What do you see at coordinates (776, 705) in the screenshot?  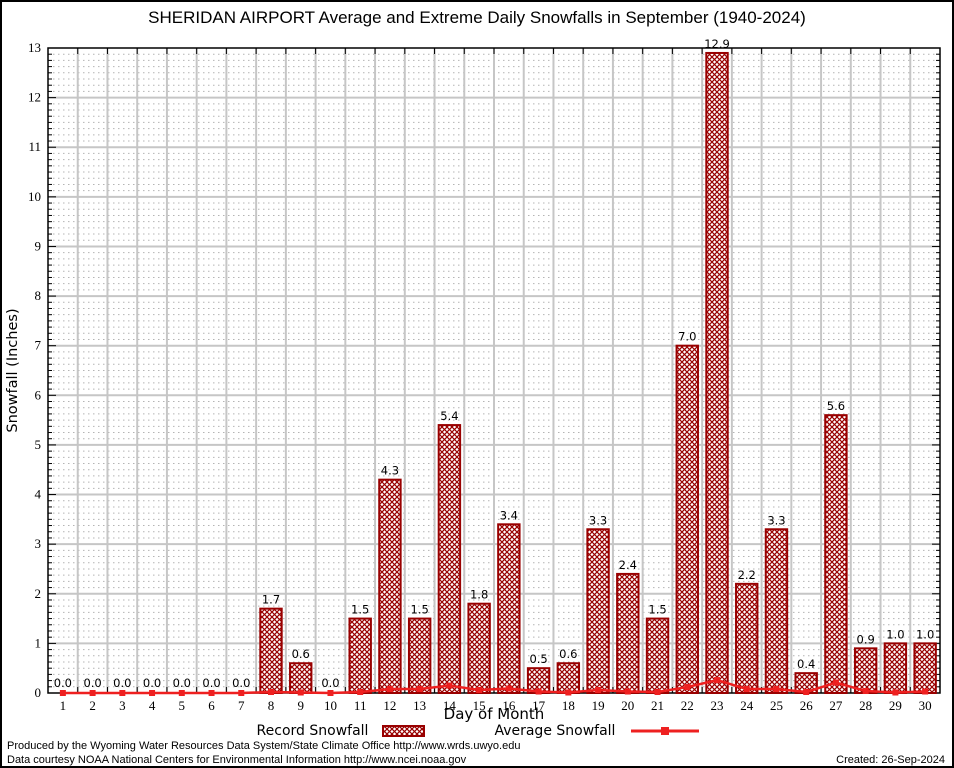 I see `svg-text: 25` at bounding box center [776, 705].